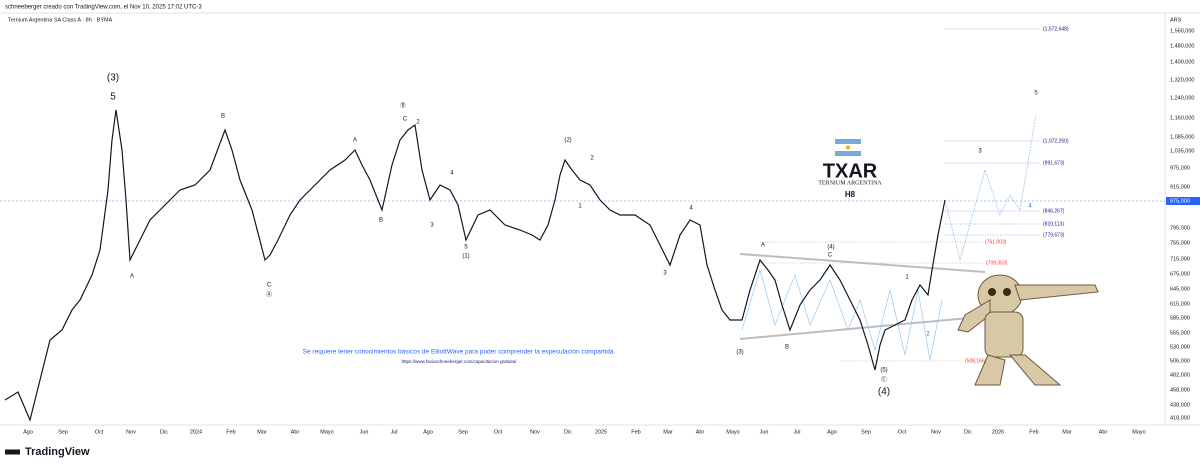 The image size is (1200, 471). I want to click on price-label: 555,000, so click(1180, 333).